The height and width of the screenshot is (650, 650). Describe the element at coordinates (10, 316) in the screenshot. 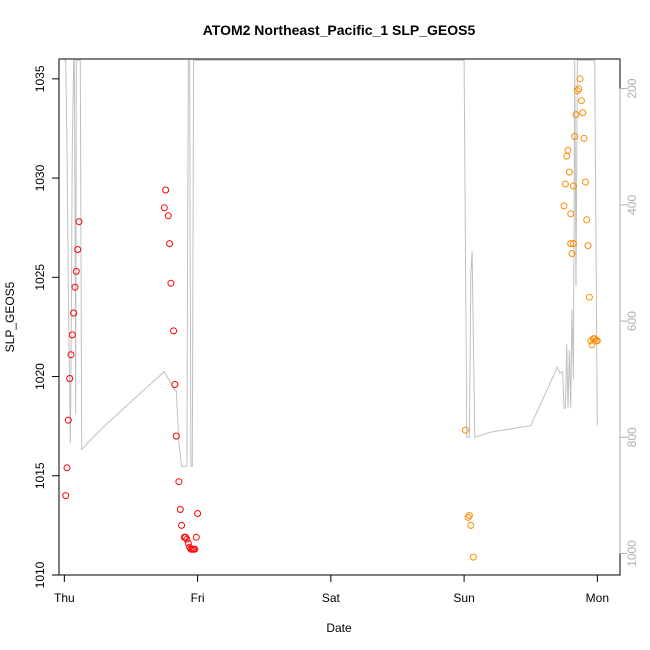

I see `y-axis-label: SLP_GEOS5` at that location.